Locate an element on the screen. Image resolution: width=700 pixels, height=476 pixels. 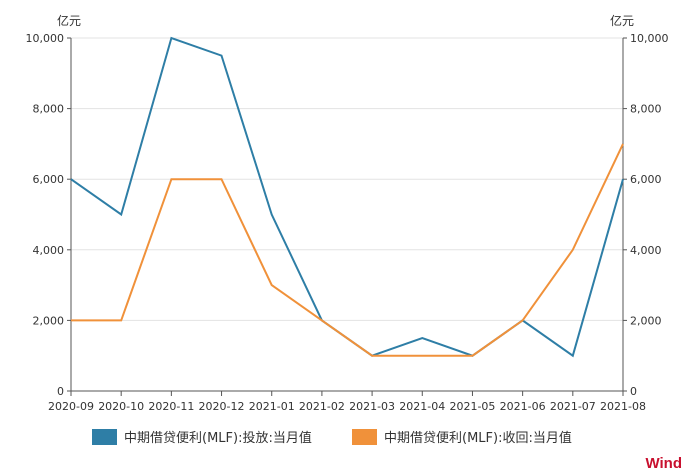
left-axis-unit: 亿元 is located at coordinates (69, 20).